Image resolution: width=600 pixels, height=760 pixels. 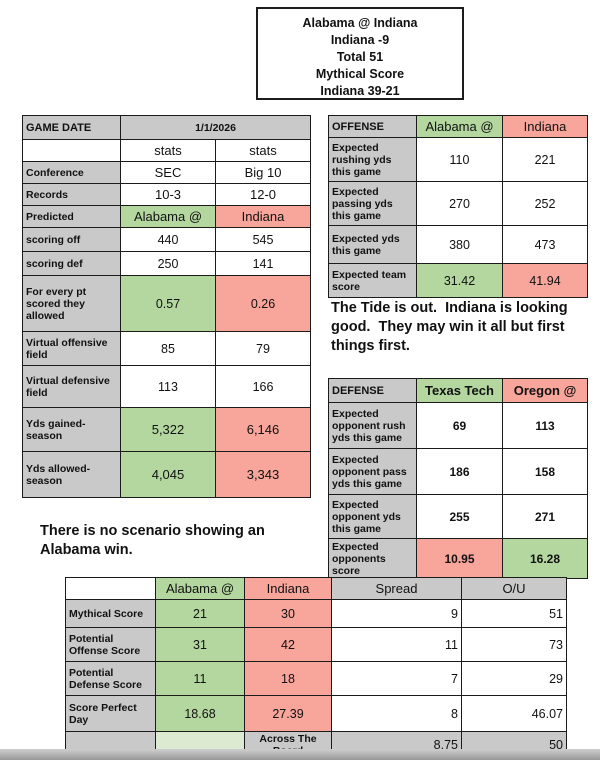 I want to click on expected-rushing-row: Expected rushing yds this game 110 221, so click(x=458, y=159).